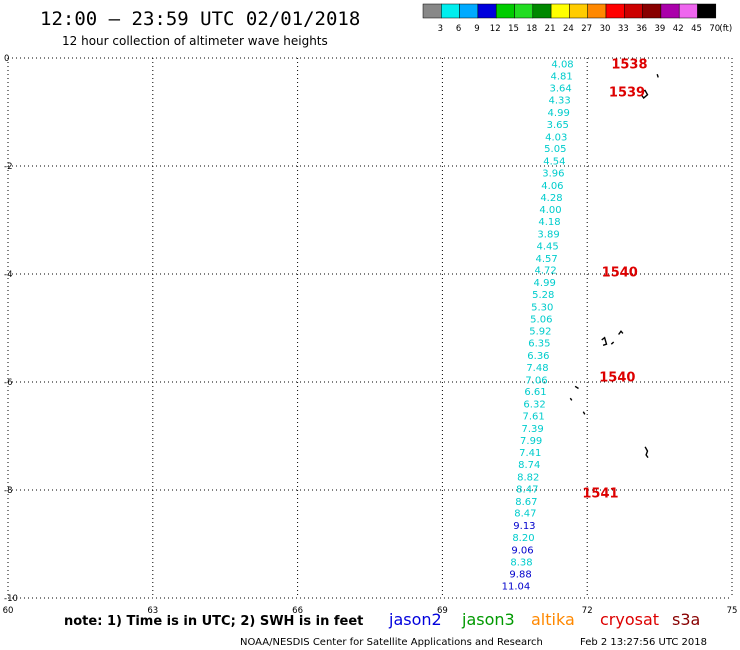  What do you see at coordinates (8, 491) in the screenshot?
I see `y-tick-label: -8` at bounding box center [8, 491].